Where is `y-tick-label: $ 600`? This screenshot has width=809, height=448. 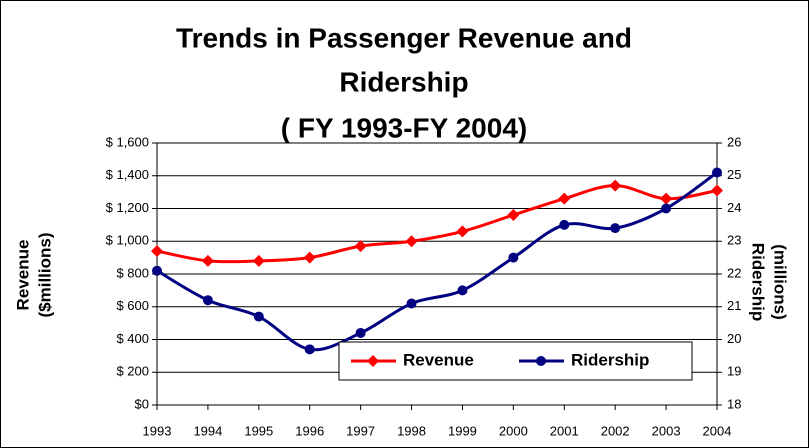
y-tick-label: $ 600 is located at coordinates (132, 305).